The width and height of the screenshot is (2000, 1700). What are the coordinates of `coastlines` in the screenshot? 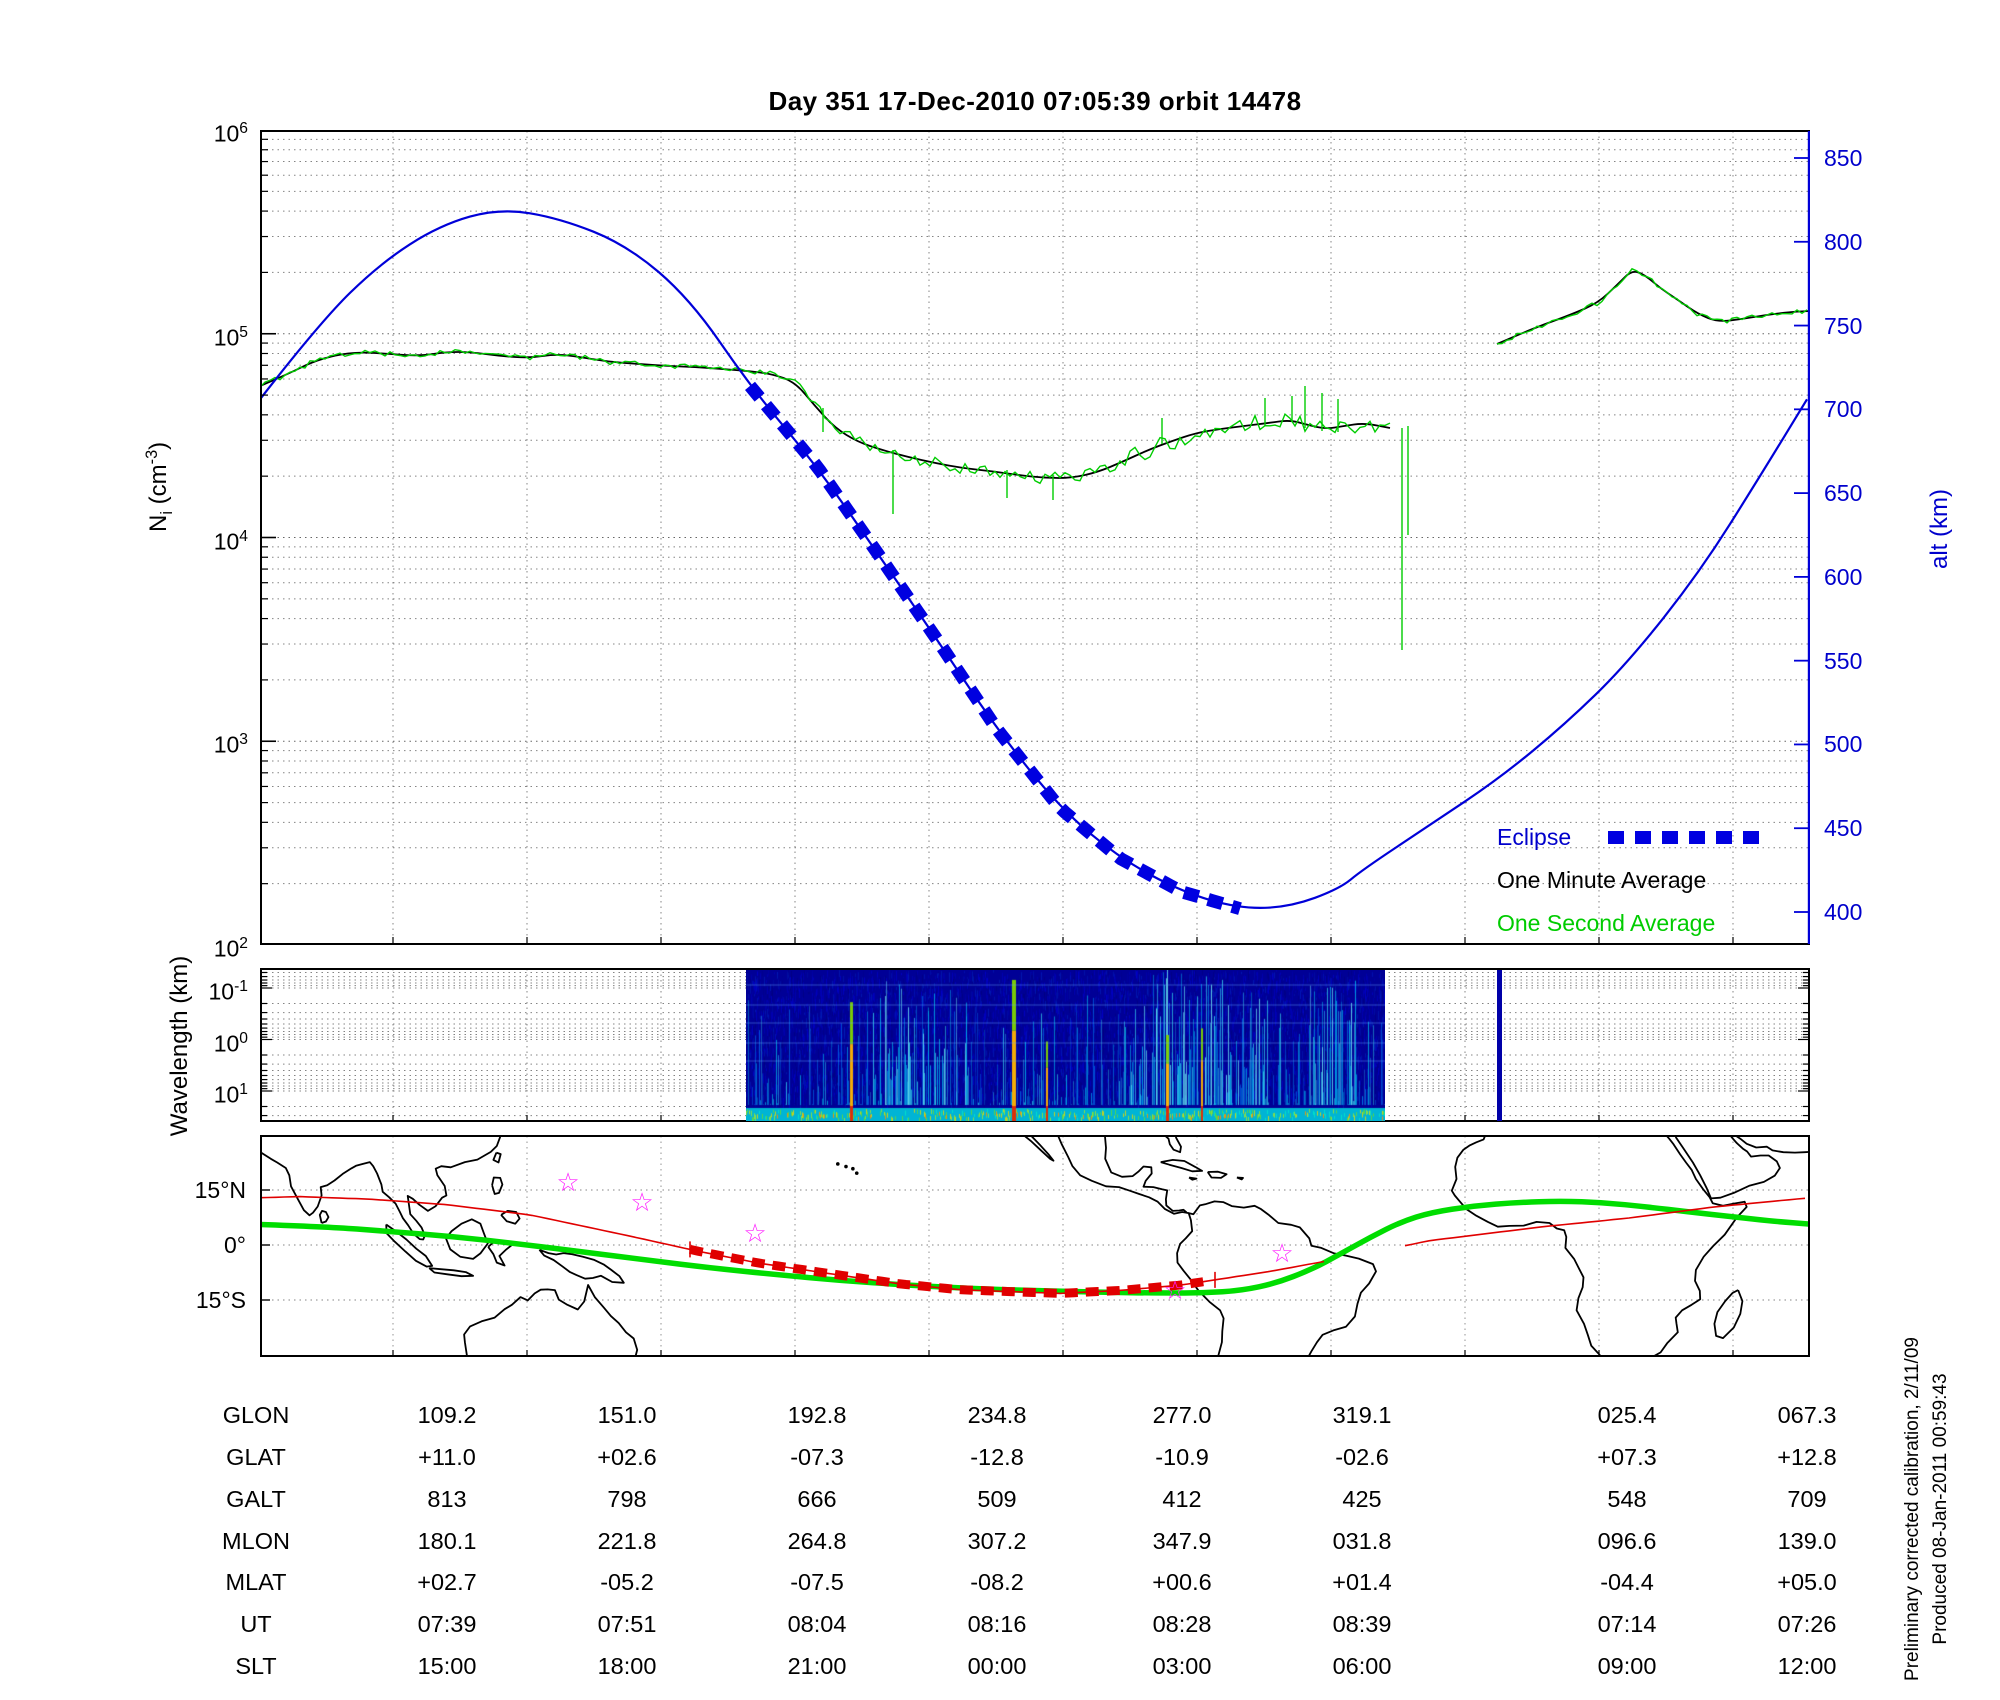 It's located at (1035, 1246).